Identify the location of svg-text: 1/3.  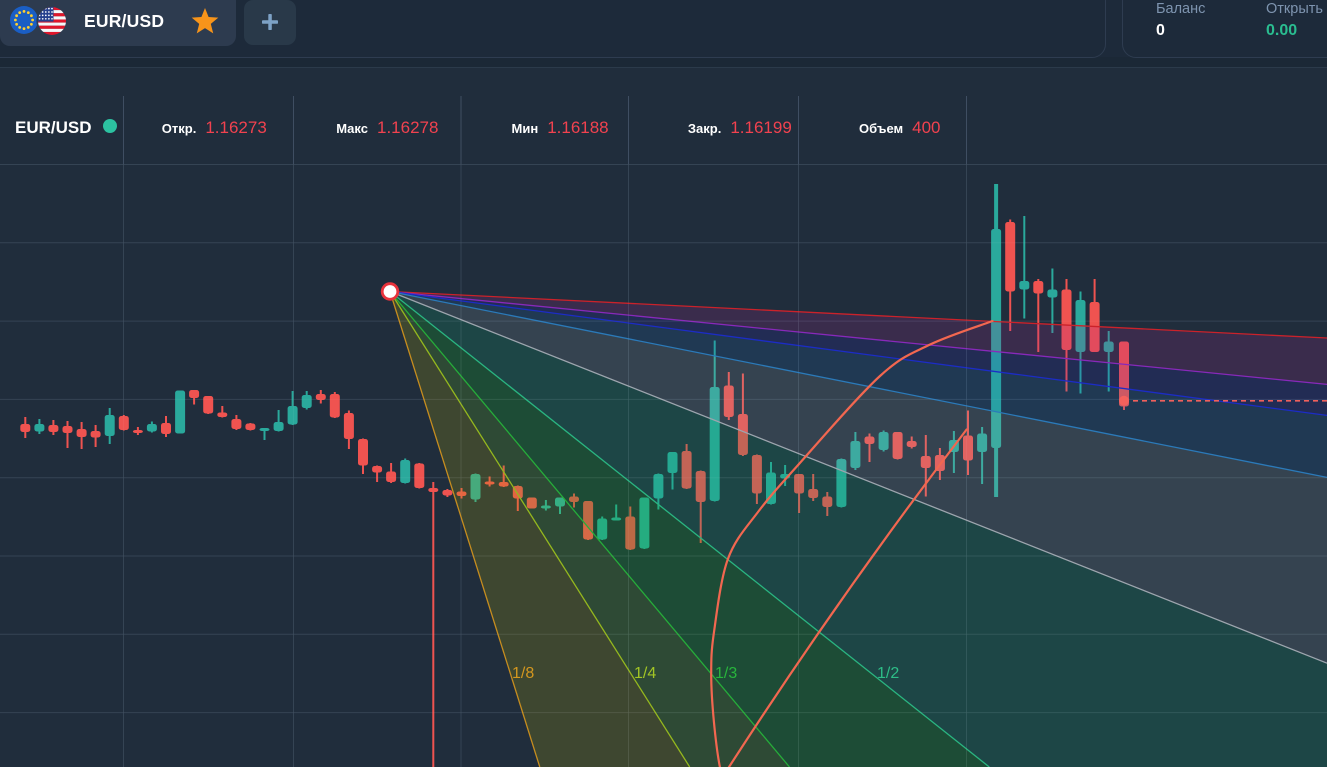
(726, 673).